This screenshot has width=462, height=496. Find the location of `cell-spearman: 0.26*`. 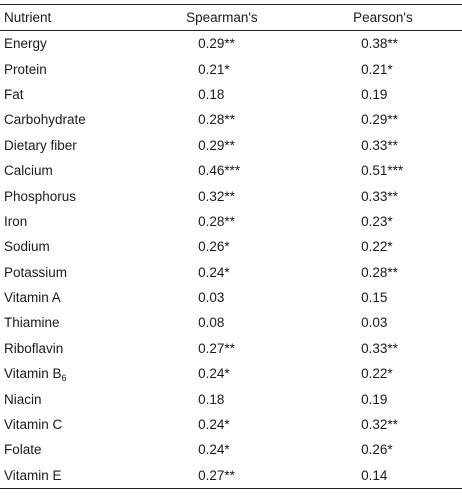

cell-spearman: 0.26* is located at coordinates (214, 247).